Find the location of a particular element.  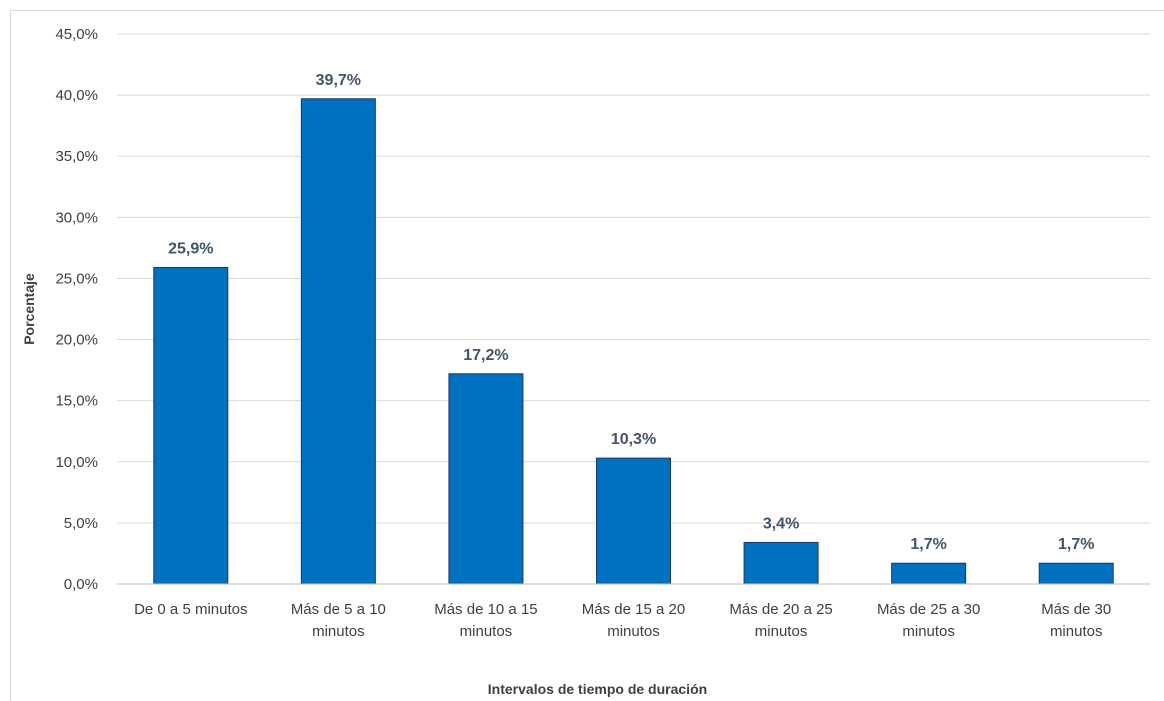

y-tick-label: 20,0% is located at coordinates (76, 340).